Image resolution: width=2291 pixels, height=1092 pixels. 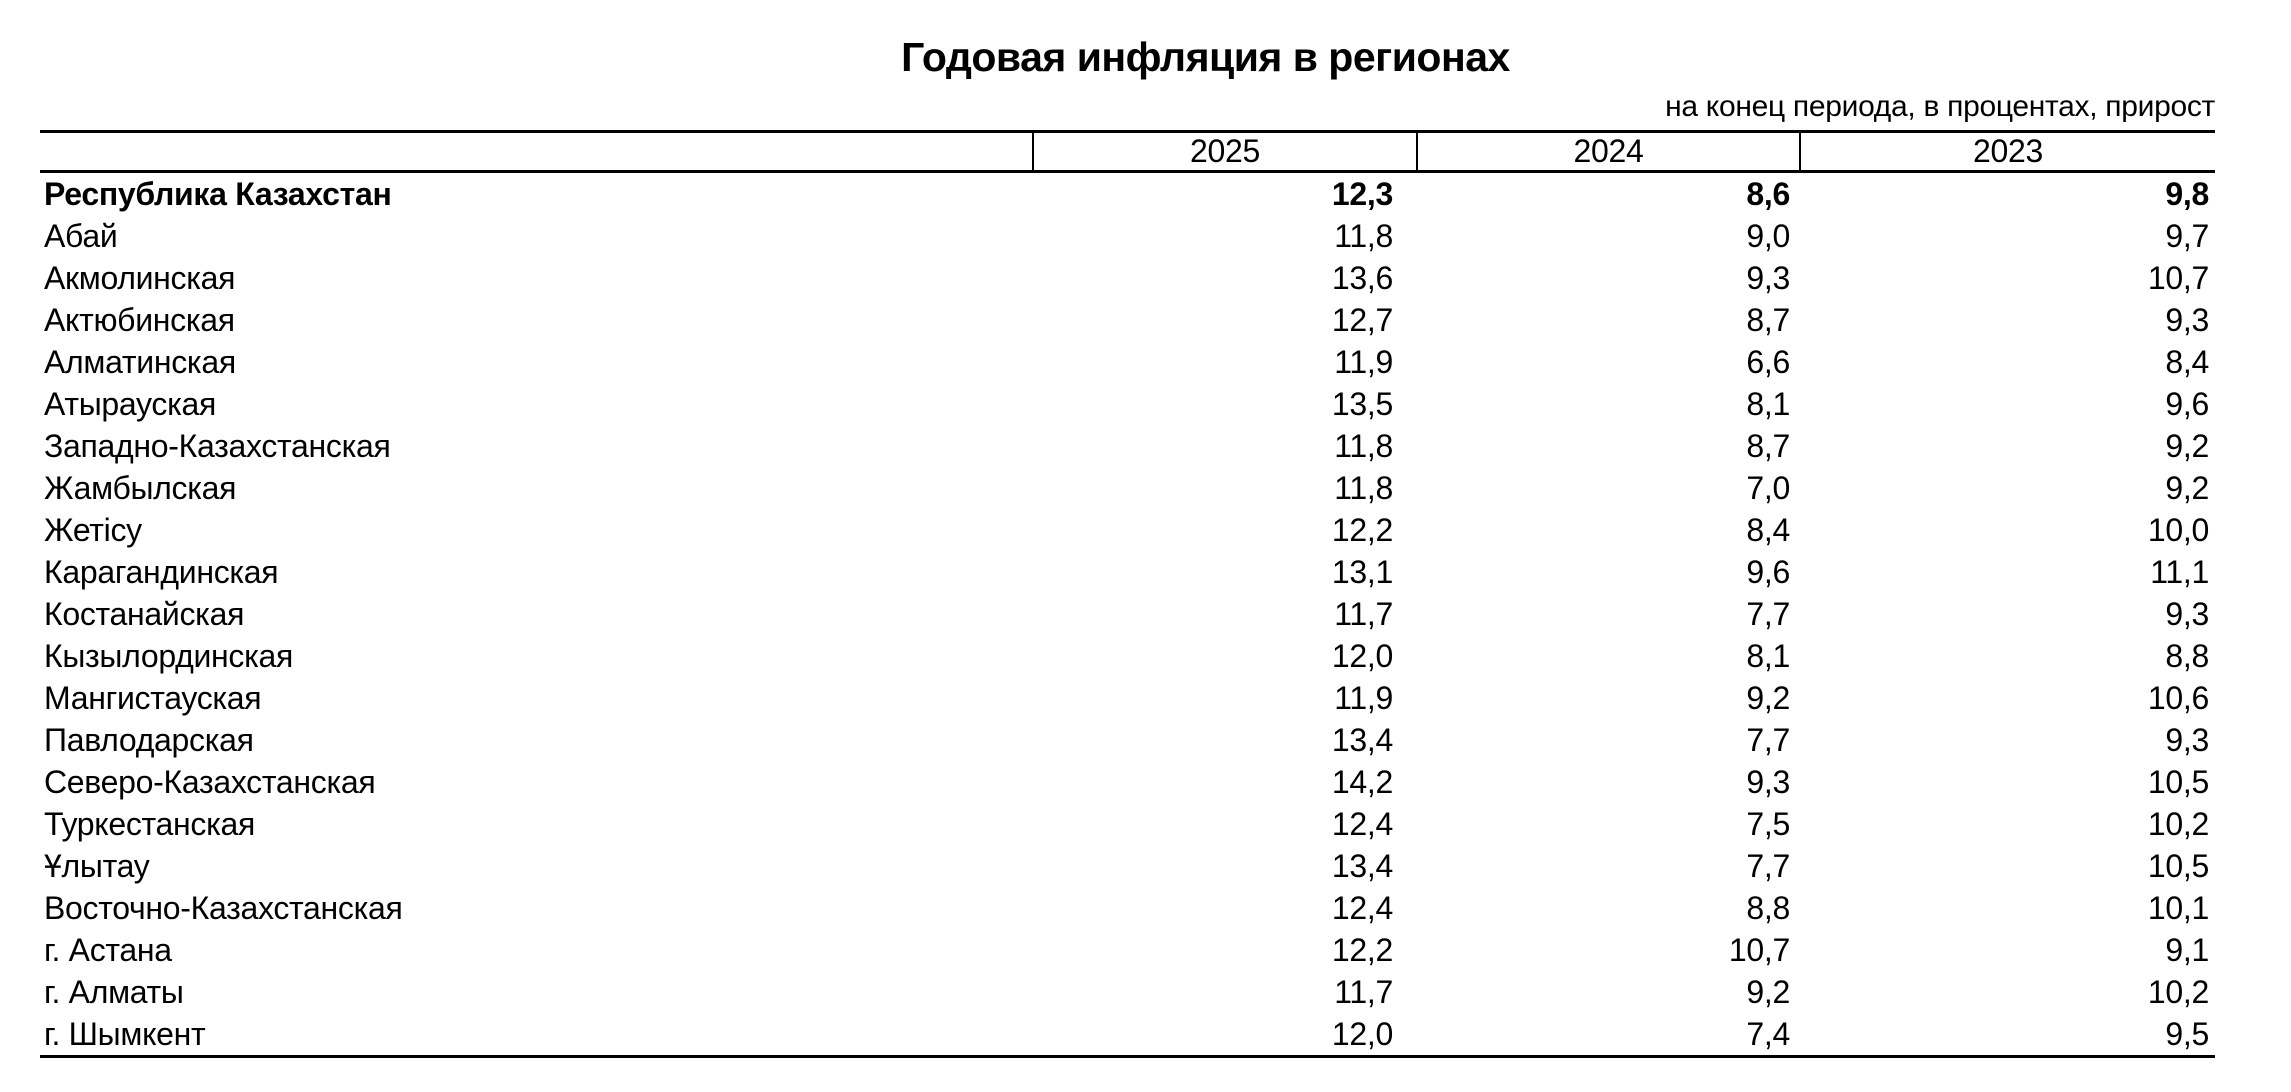 I want to click on region-cell: Восточно-Казахстанская, so click(x=223, y=907).